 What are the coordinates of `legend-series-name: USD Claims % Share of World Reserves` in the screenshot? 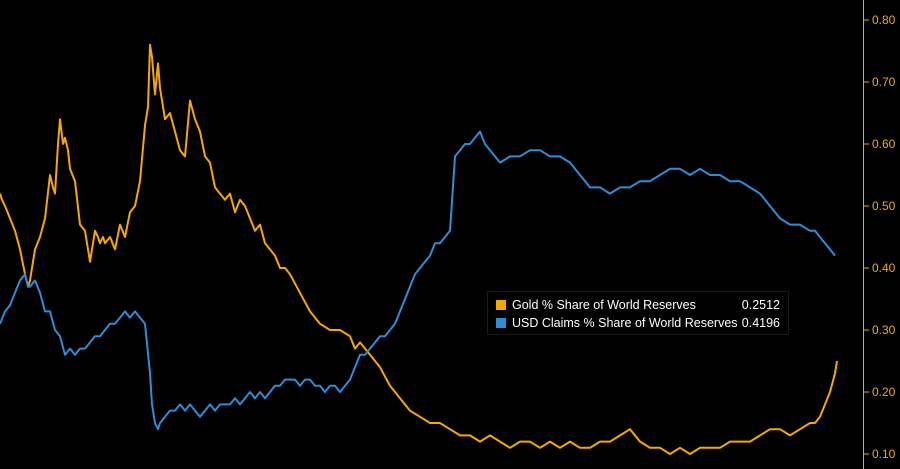 It's located at (625, 323).